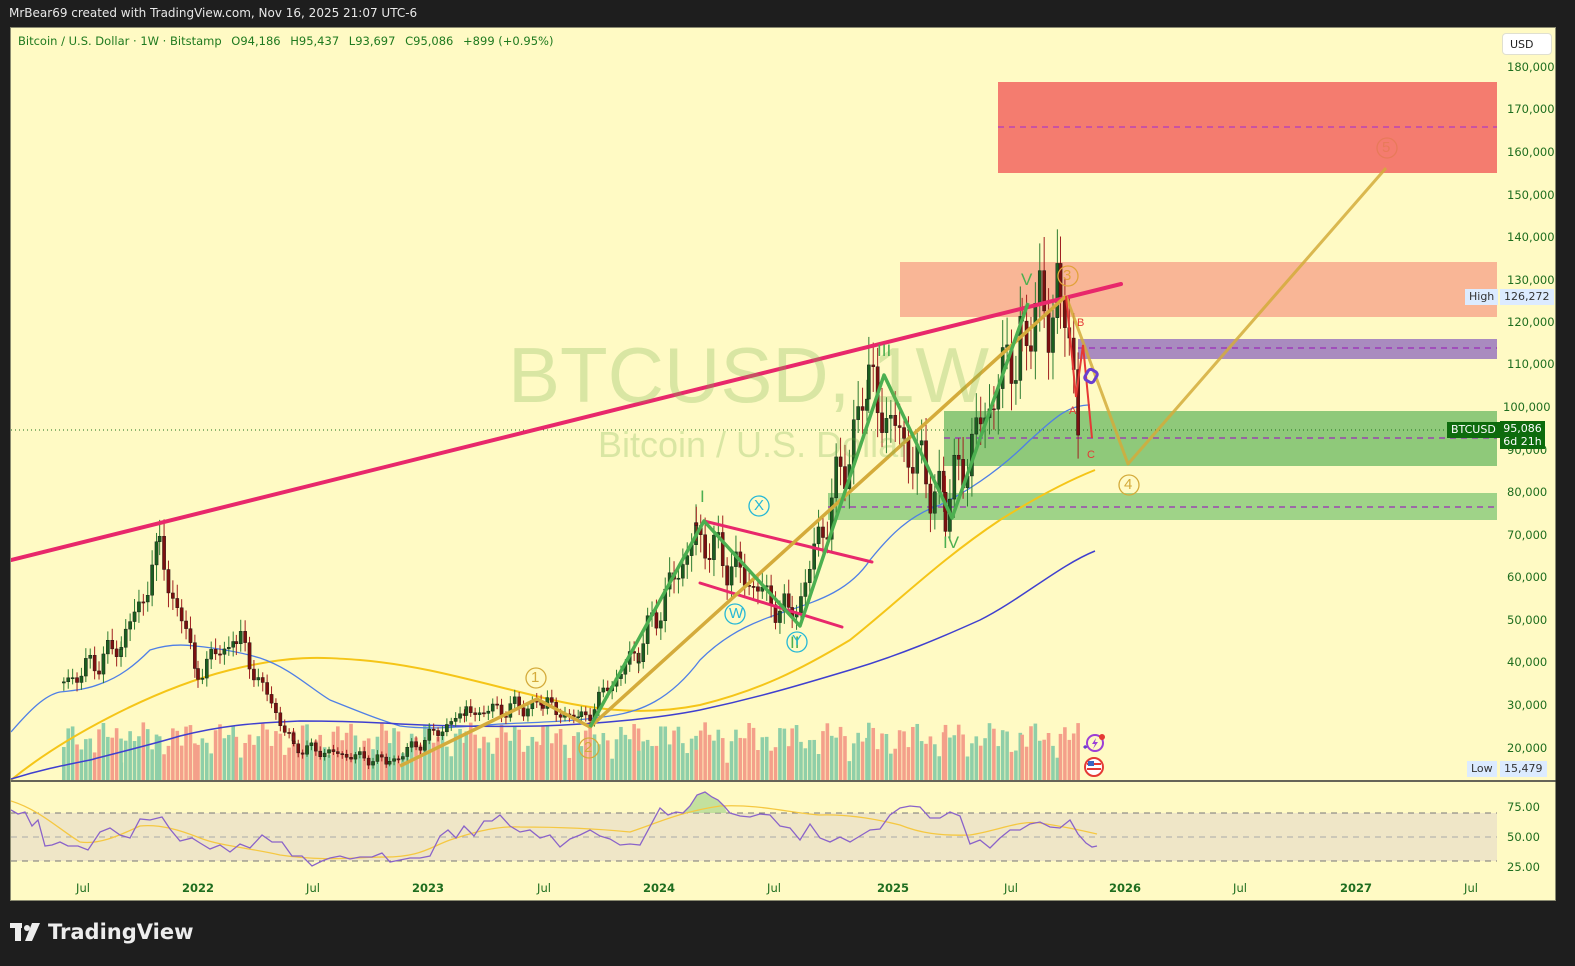 The width and height of the screenshot is (1575, 966). What do you see at coordinates (1531, 280) in the screenshot?
I see `price-axis-label: 130,000` at bounding box center [1531, 280].